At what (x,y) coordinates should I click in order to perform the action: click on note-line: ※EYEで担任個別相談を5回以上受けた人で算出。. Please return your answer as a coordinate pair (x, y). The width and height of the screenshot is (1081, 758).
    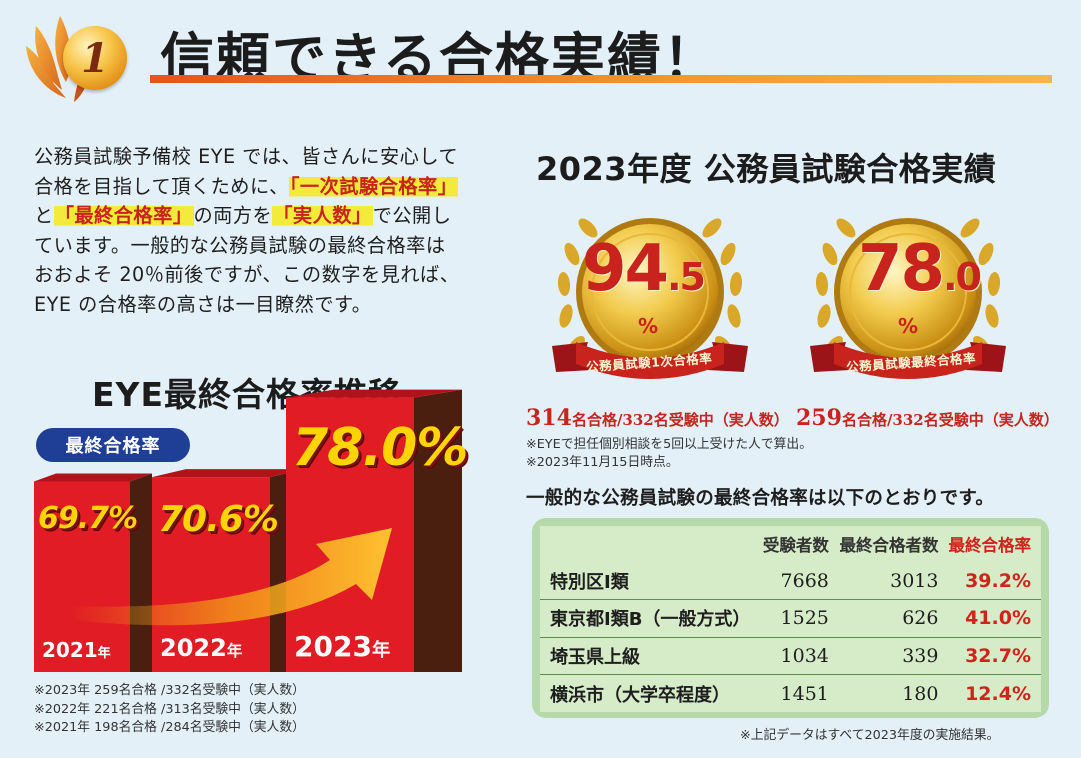
    Looking at the image, I should click on (669, 444).